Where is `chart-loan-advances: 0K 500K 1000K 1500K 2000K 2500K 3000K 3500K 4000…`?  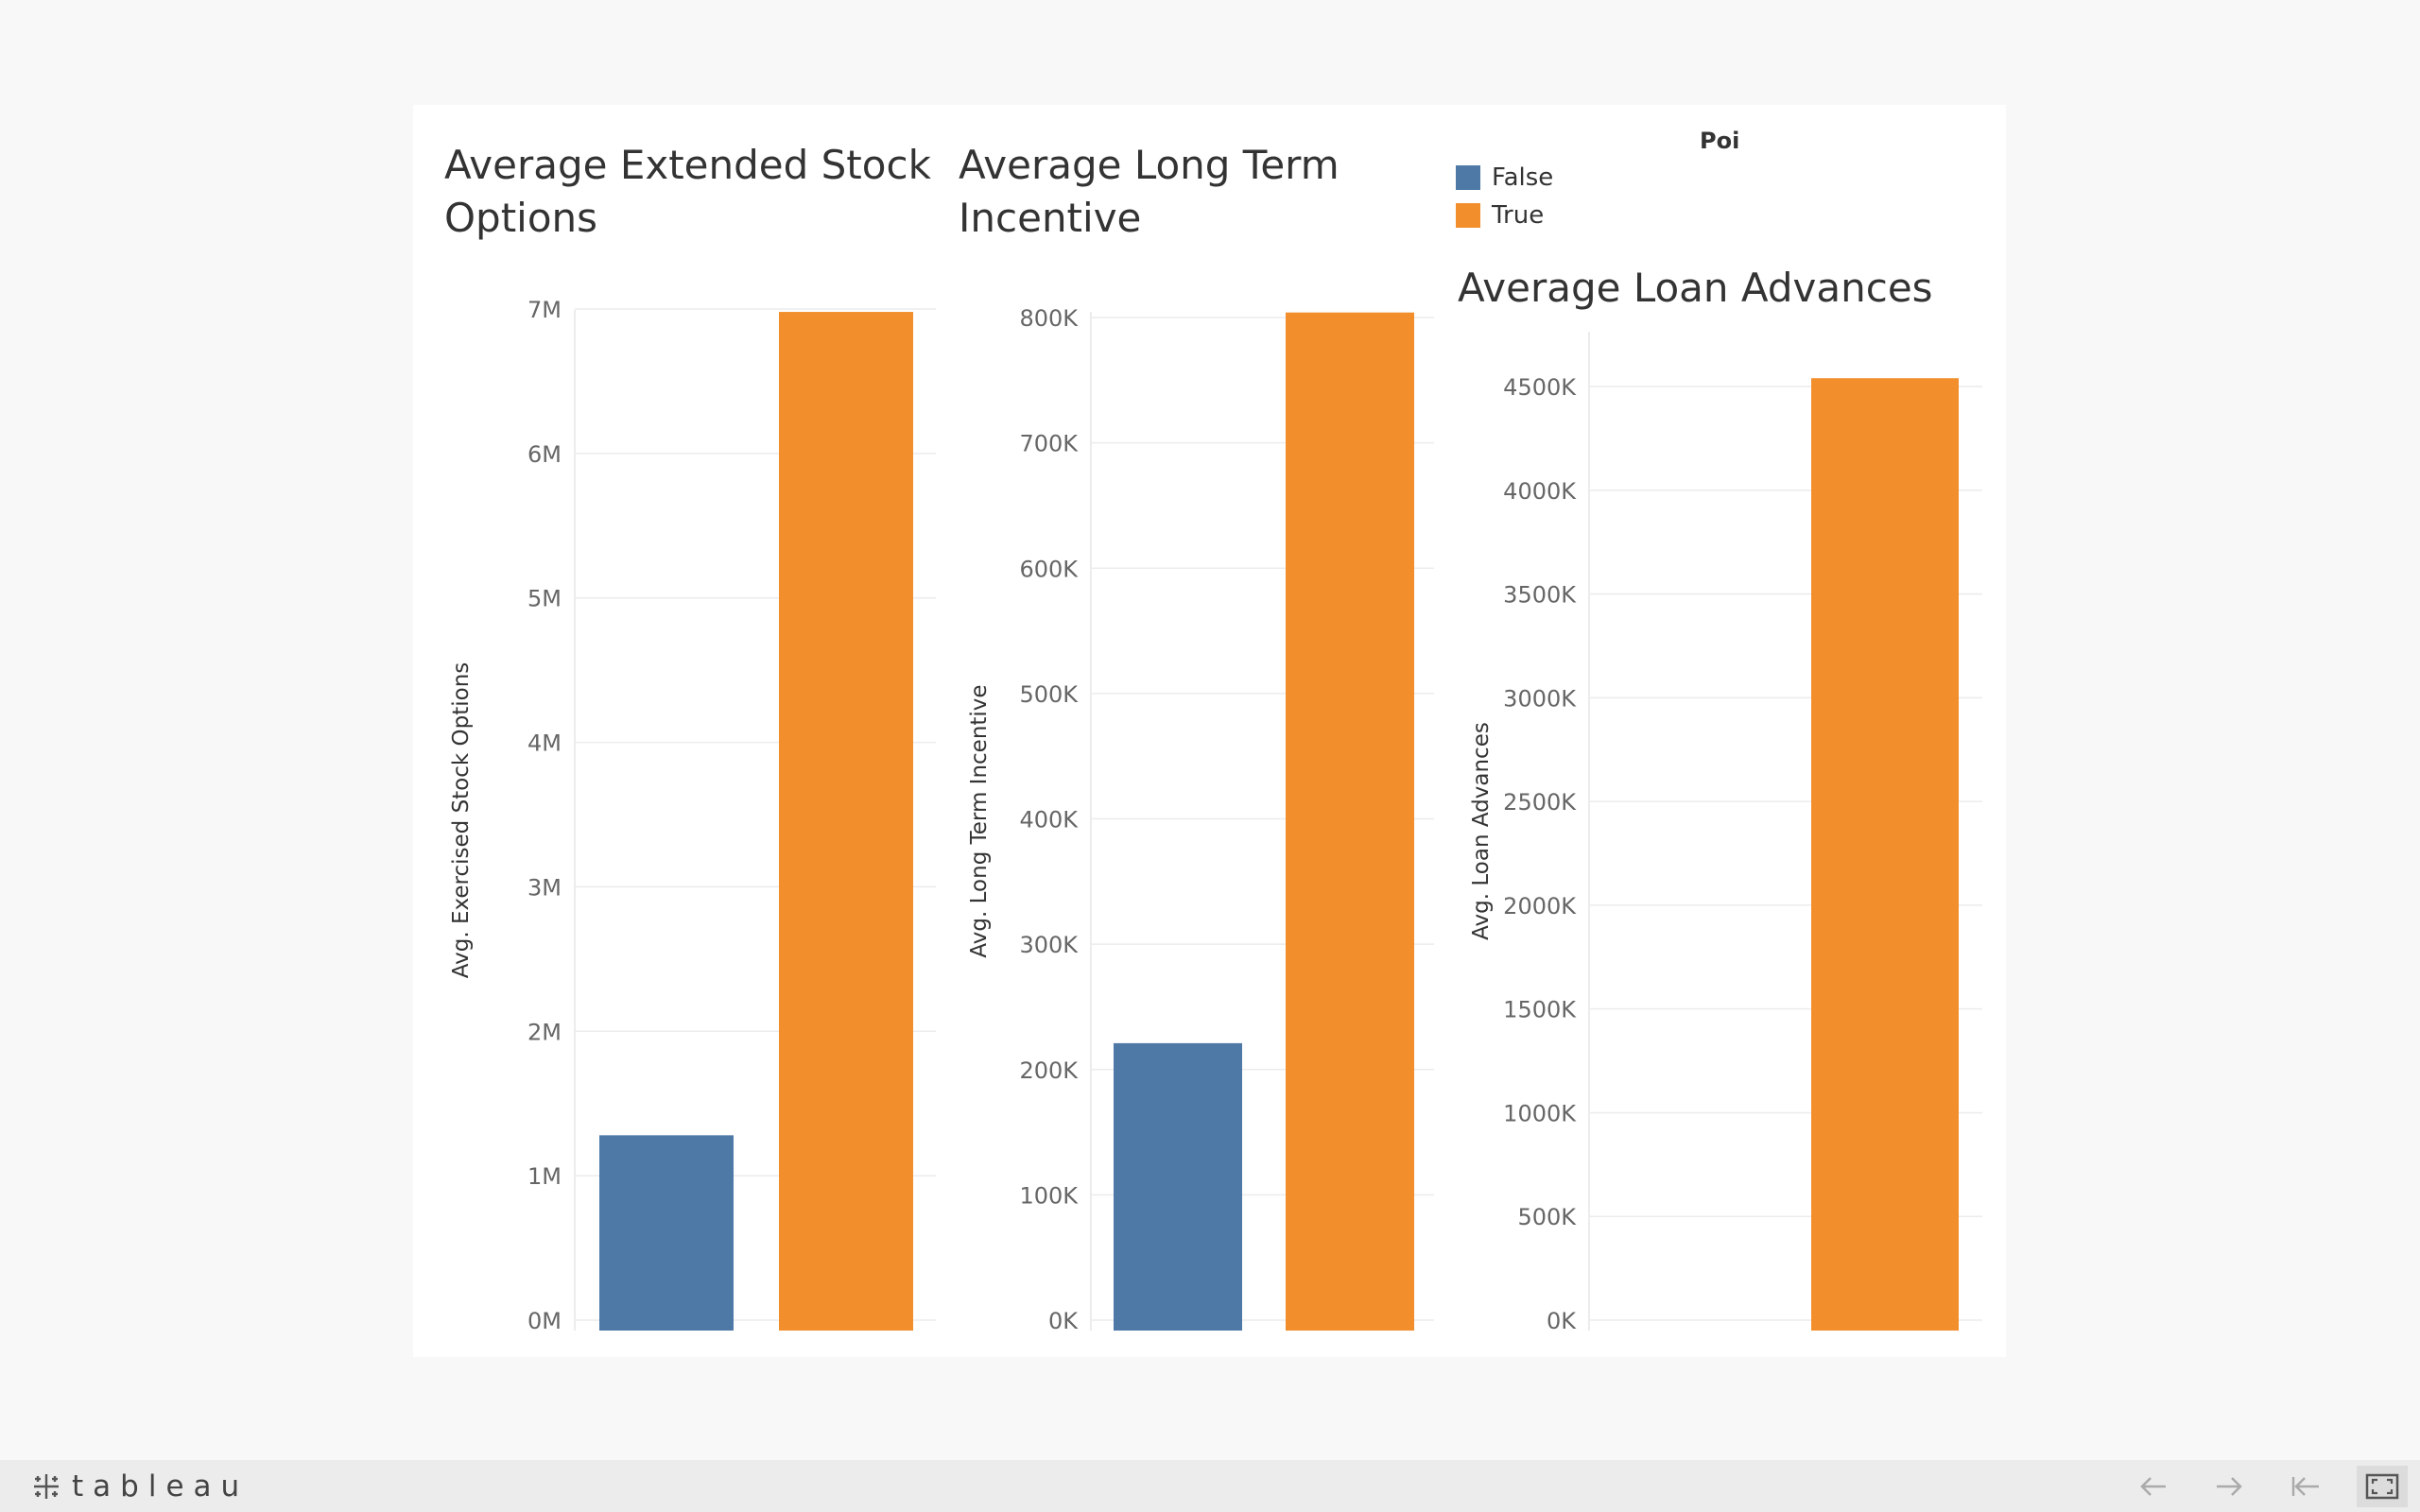
chart-loan-advances: 0K 500K 1000K 1500K 2000K 2500K 3000K 3500K 4000… is located at coordinates (1725, 833).